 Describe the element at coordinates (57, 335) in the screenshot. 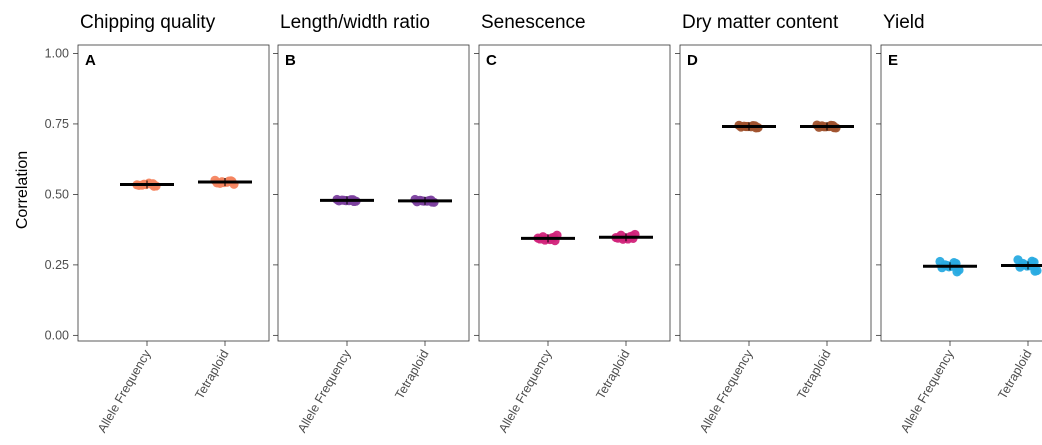

I see `y-tick-label: 0.00` at that location.